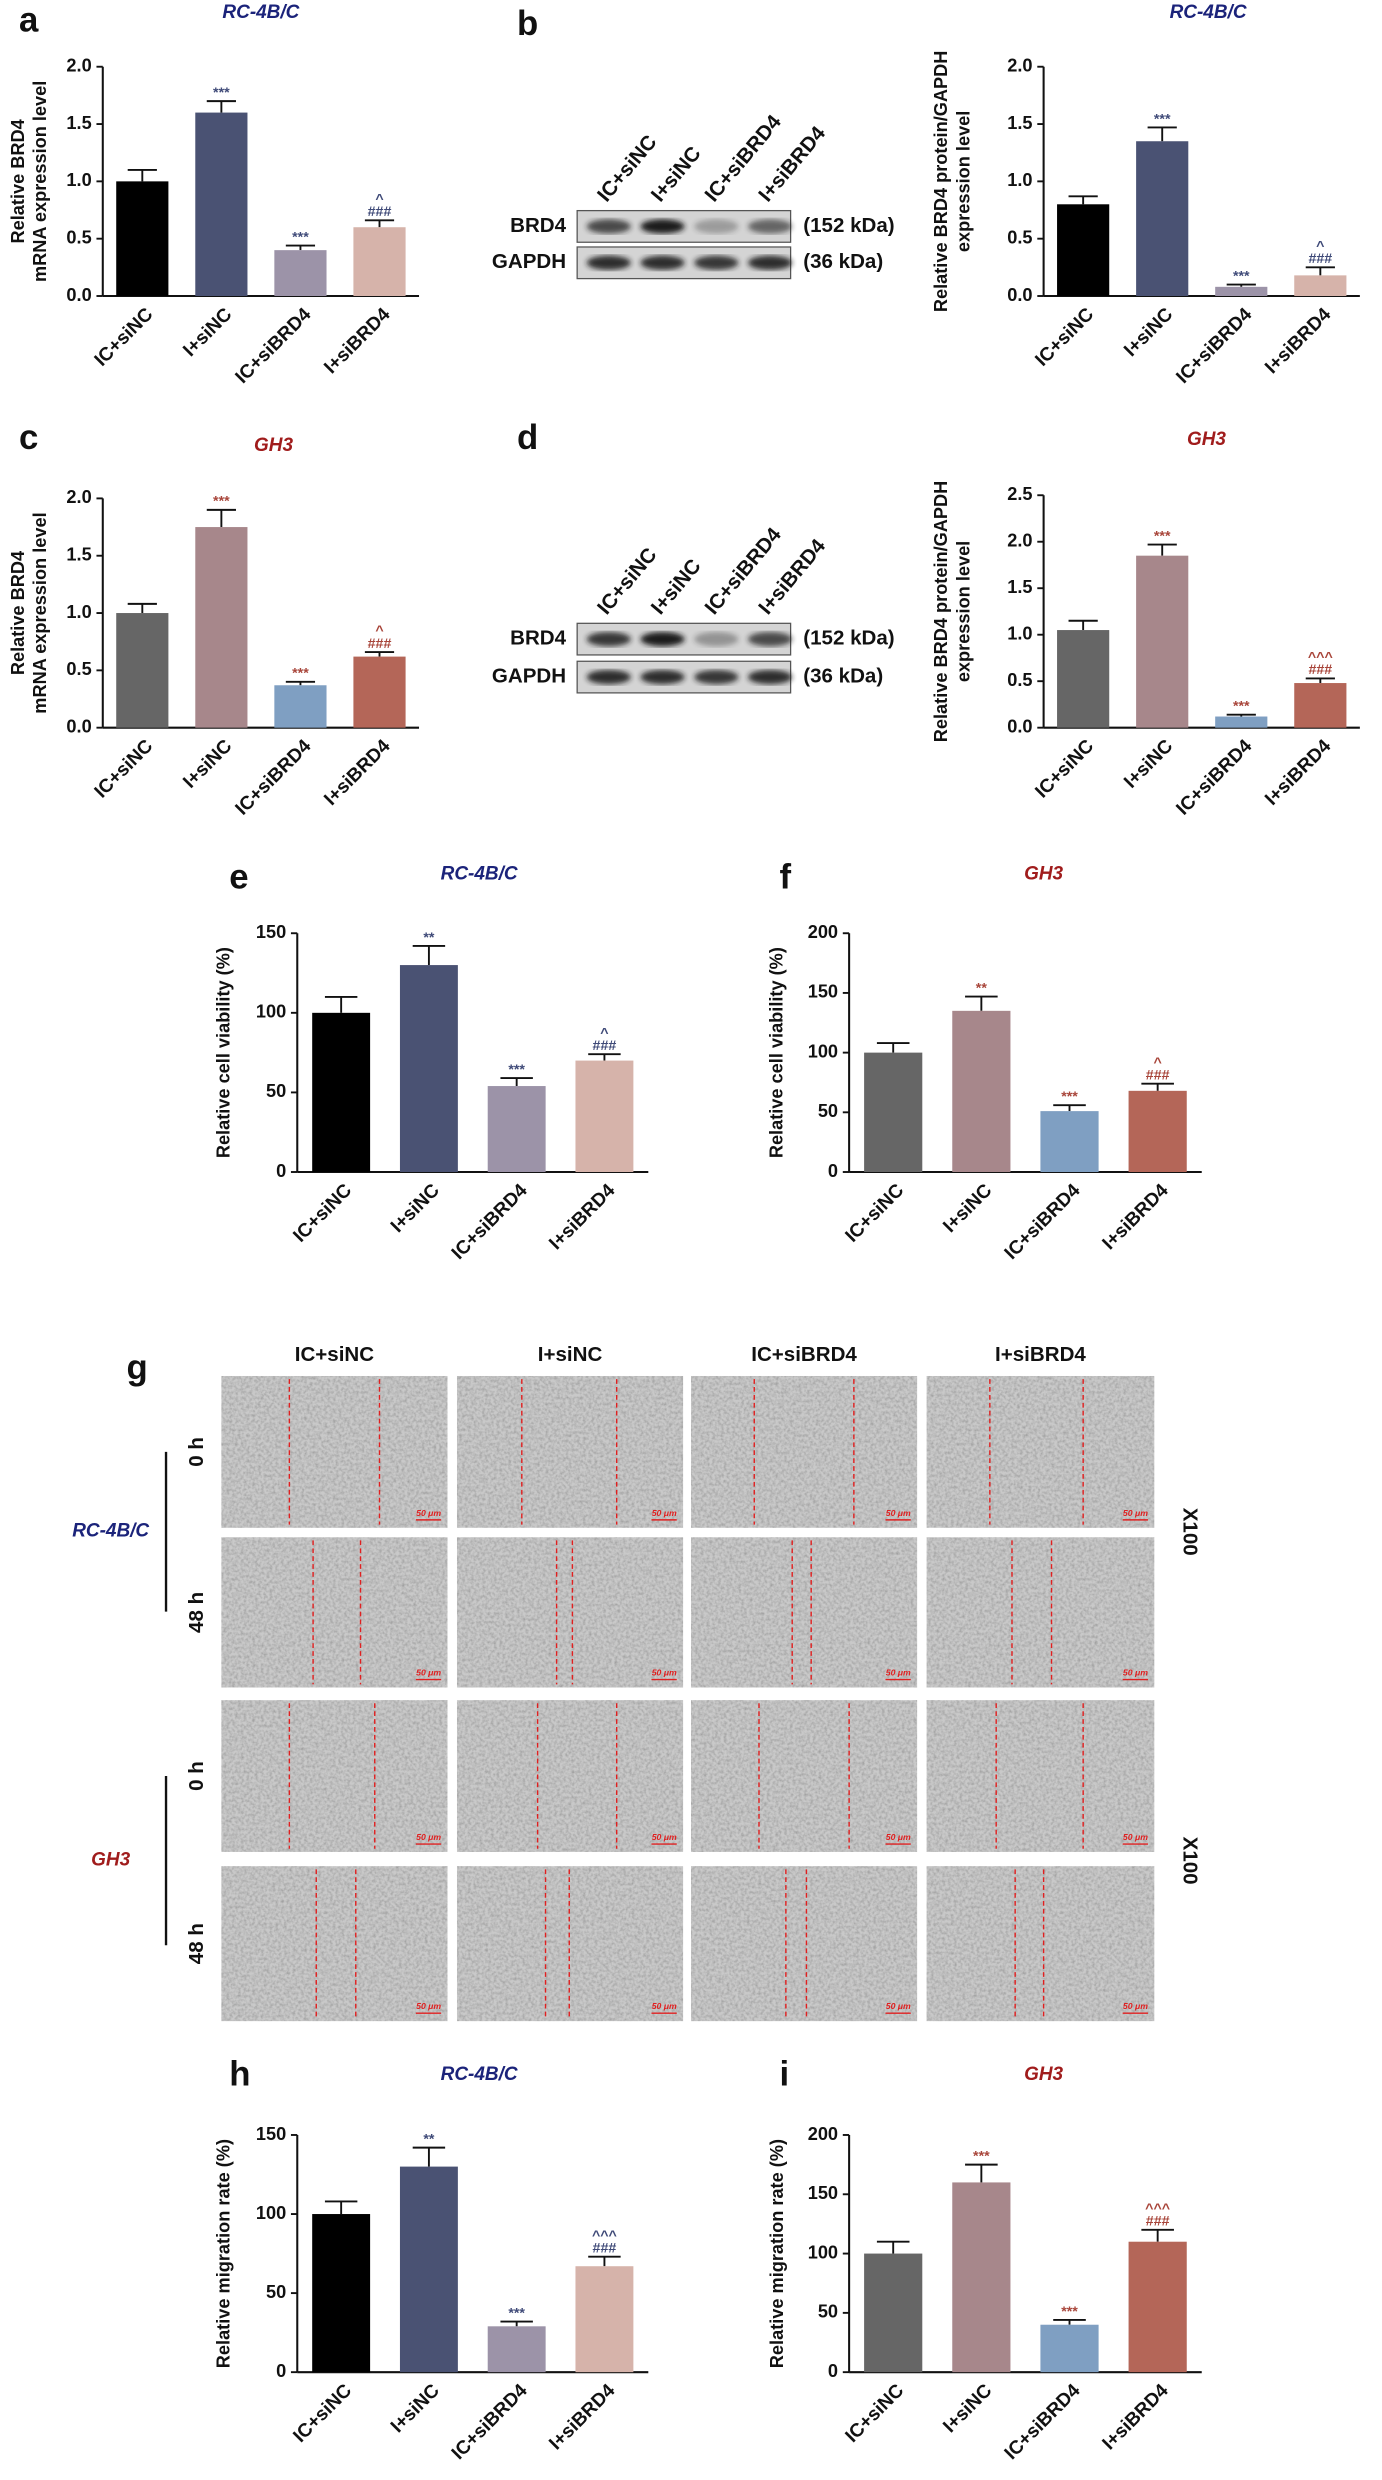  Describe the element at coordinates (804, 1354) in the screenshot. I see `column-header: IC+siBRD4` at that location.